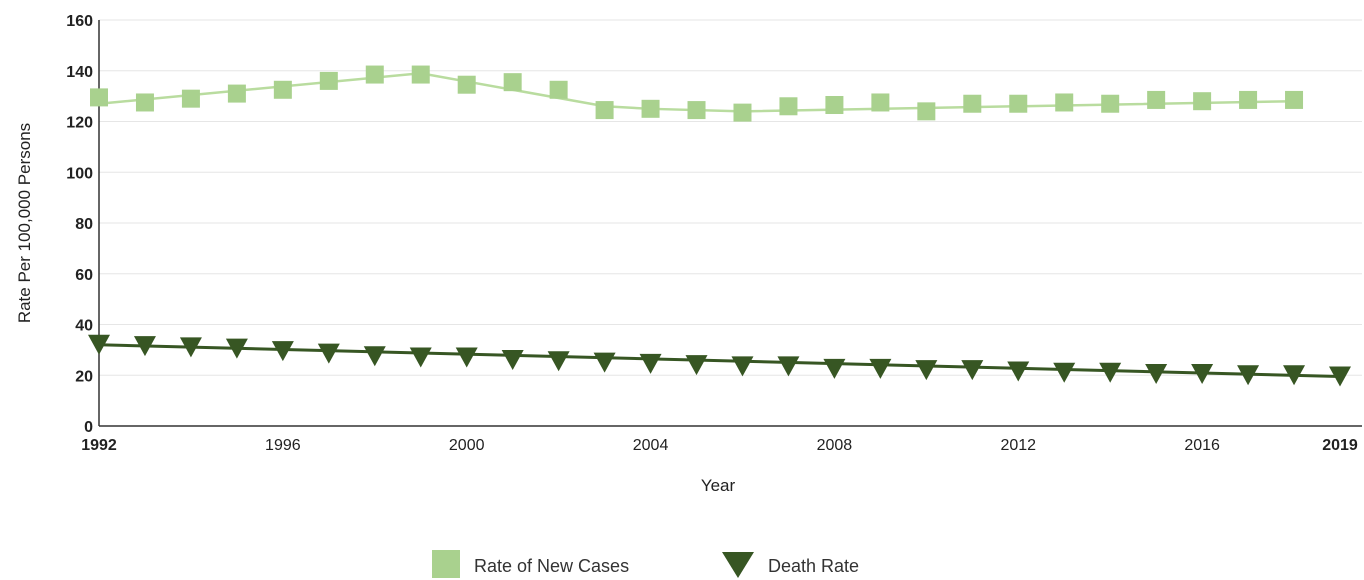 The height and width of the screenshot is (580, 1364). Describe the element at coordinates (813, 566) in the screenshot. I see `legend-label: Death Rate` at that location.